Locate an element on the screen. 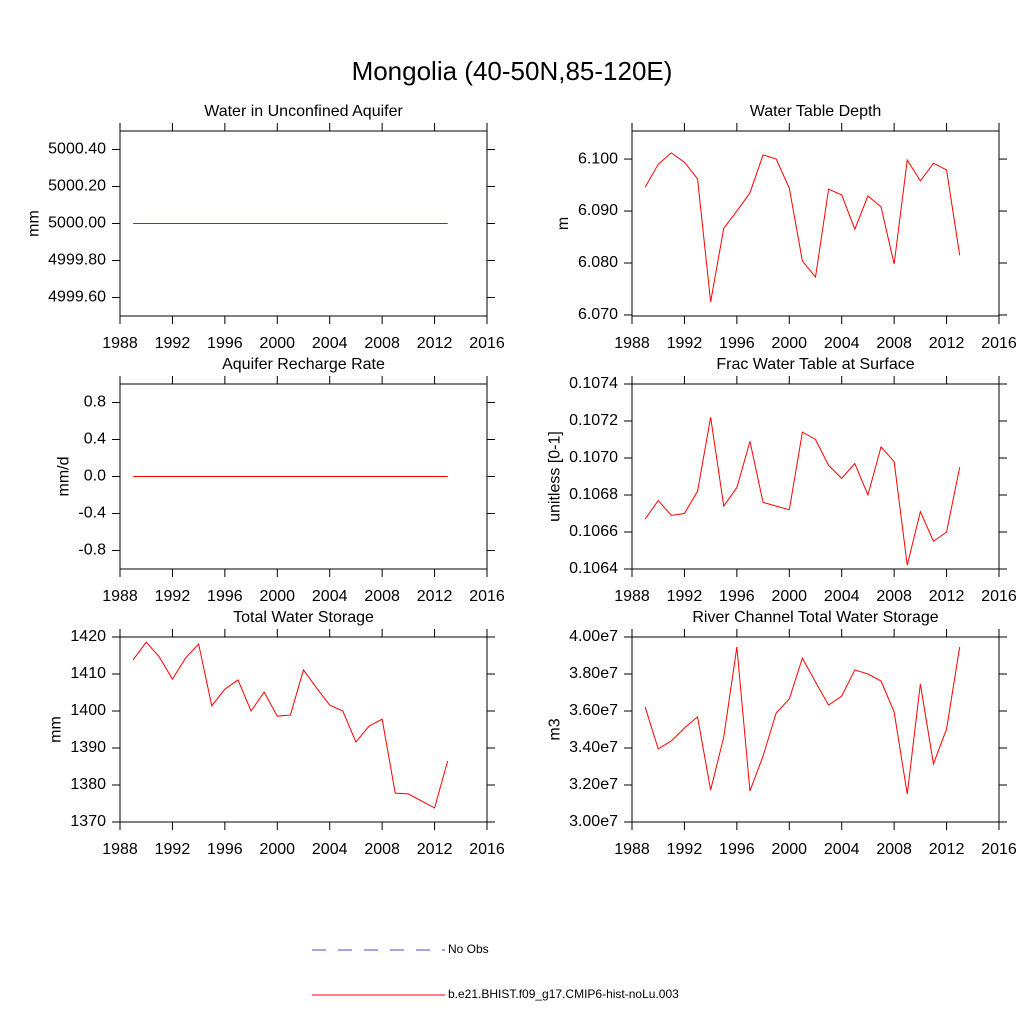  y-axis-label: mm/d is located at coordinates (64, 477).